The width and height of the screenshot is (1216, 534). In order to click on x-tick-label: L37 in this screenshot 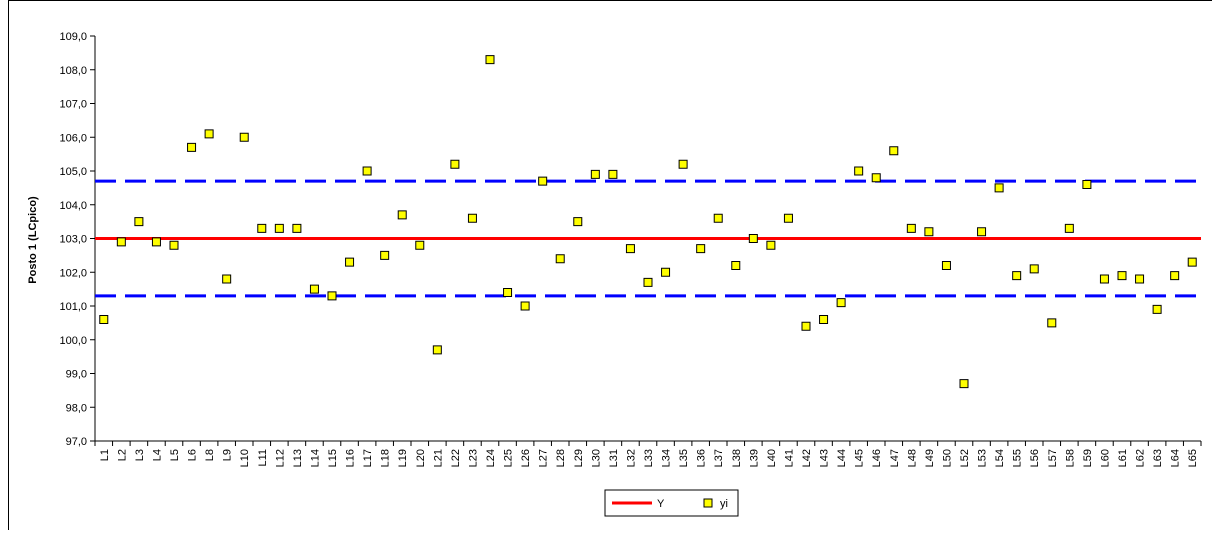, I will do `click(719, 458)`.